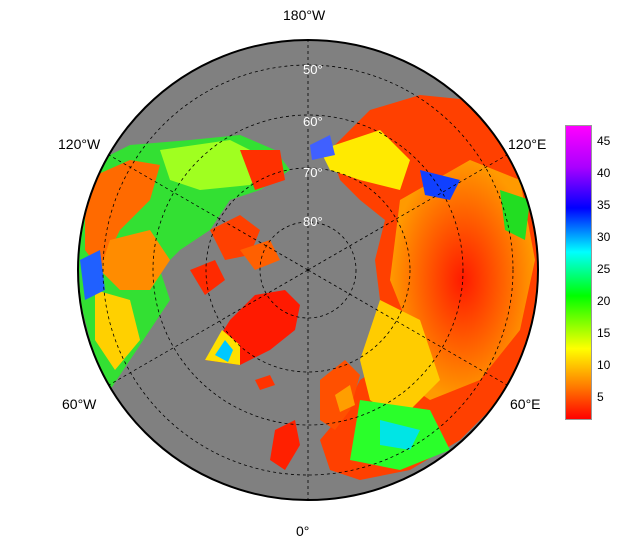 Image resolution: width=625 pixels, height=552 pixels. Describe the element at coordinates (604, 141) in the screenshot. I see `colorbar-tick-45: 45` at that location.